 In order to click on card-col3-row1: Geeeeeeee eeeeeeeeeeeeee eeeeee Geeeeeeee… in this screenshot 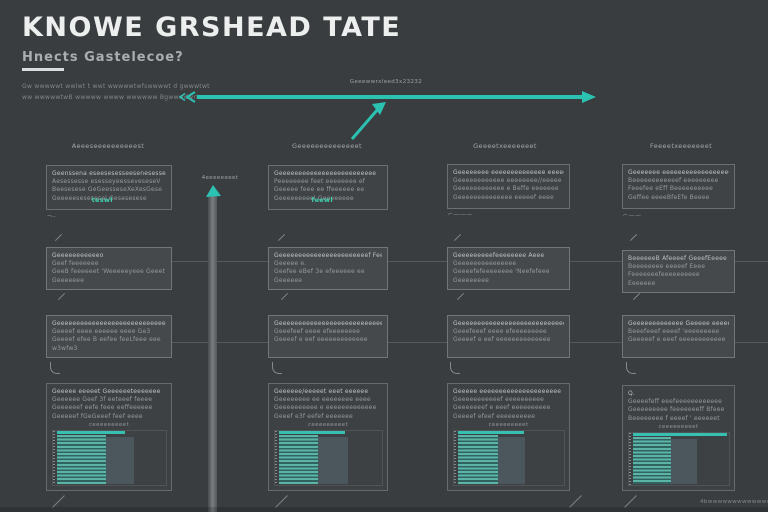, I will do `click(508, 186)`.